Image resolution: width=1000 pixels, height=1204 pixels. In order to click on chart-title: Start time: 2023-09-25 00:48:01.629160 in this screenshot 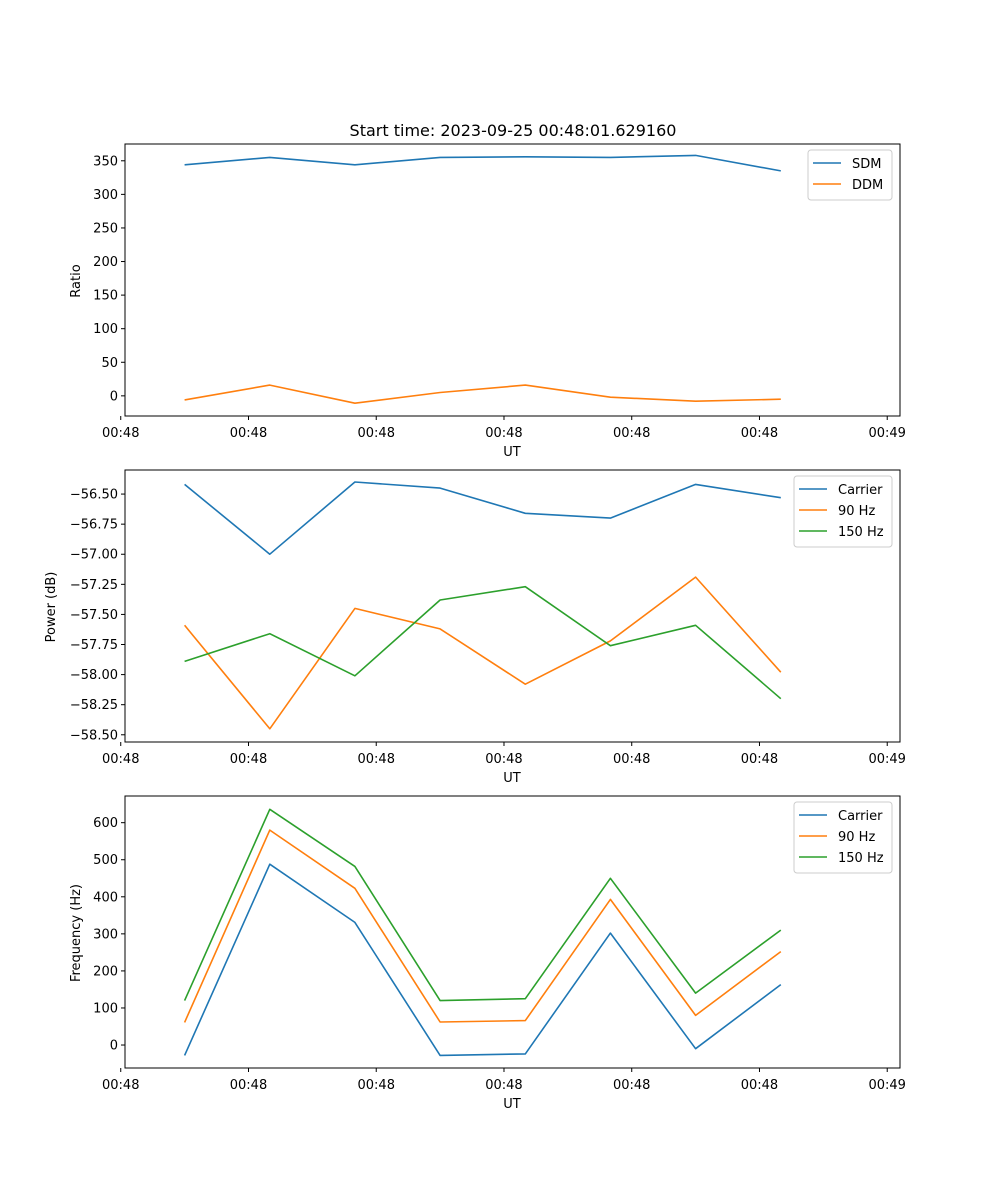, I will do `click(513, 130)`.